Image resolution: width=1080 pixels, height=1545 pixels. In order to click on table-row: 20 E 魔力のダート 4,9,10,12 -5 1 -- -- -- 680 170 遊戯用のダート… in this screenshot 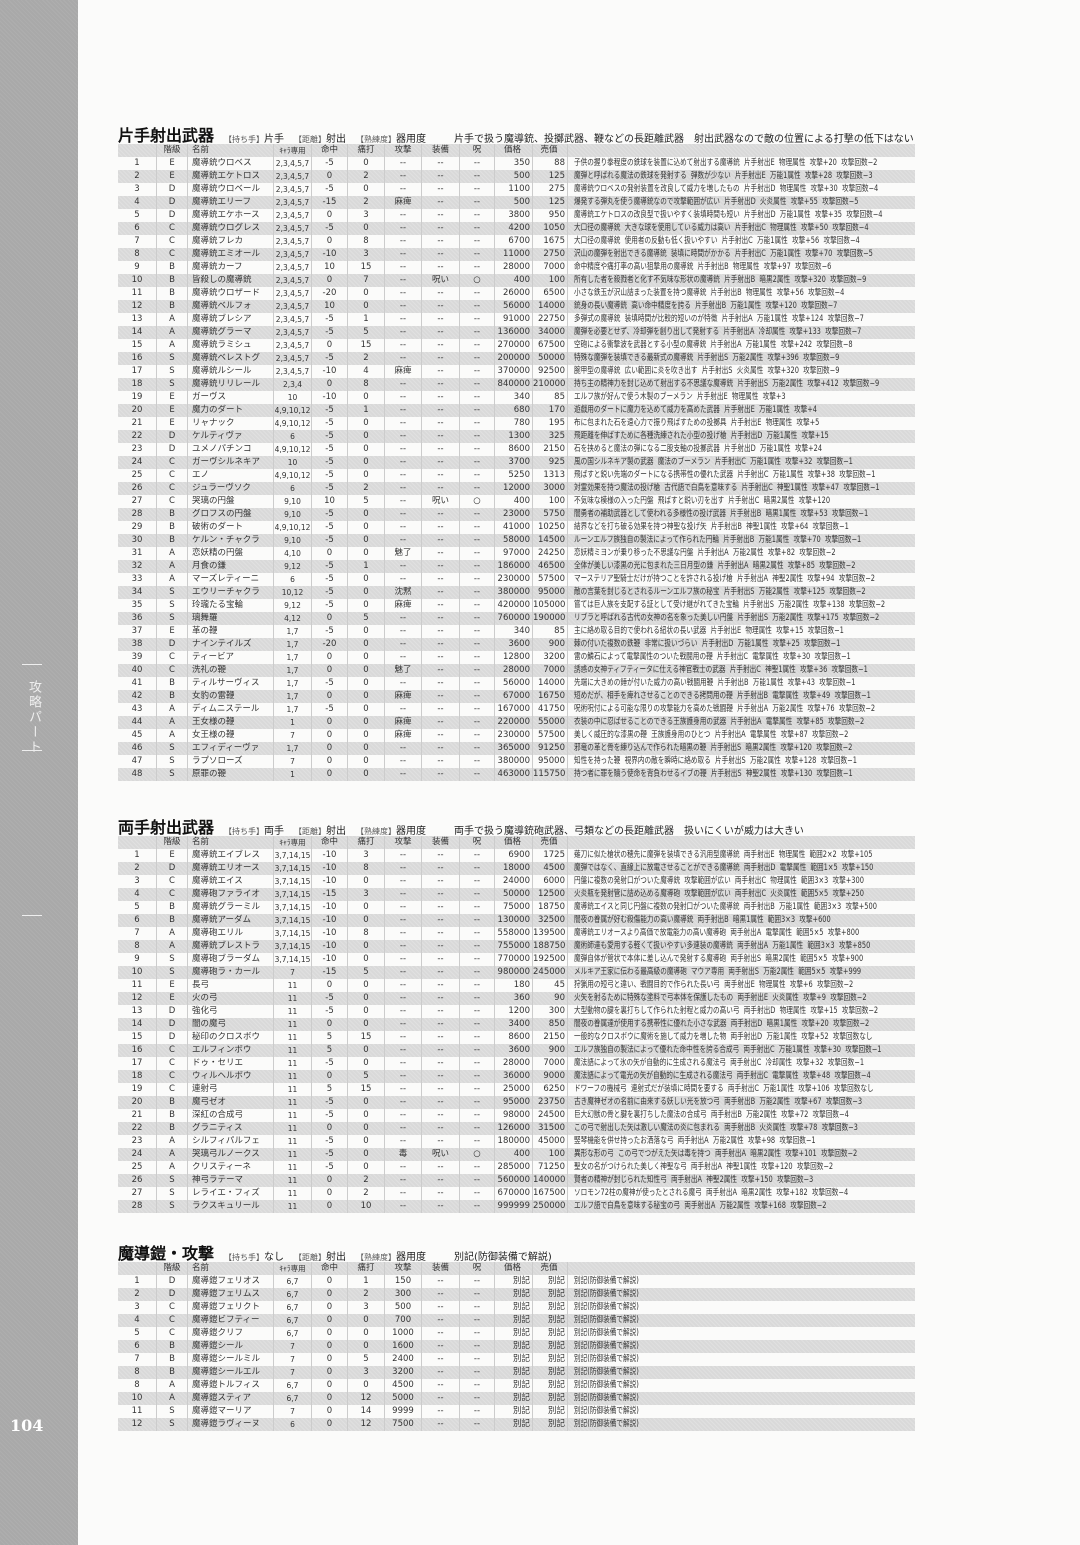, I will do `click(516, 410)`.